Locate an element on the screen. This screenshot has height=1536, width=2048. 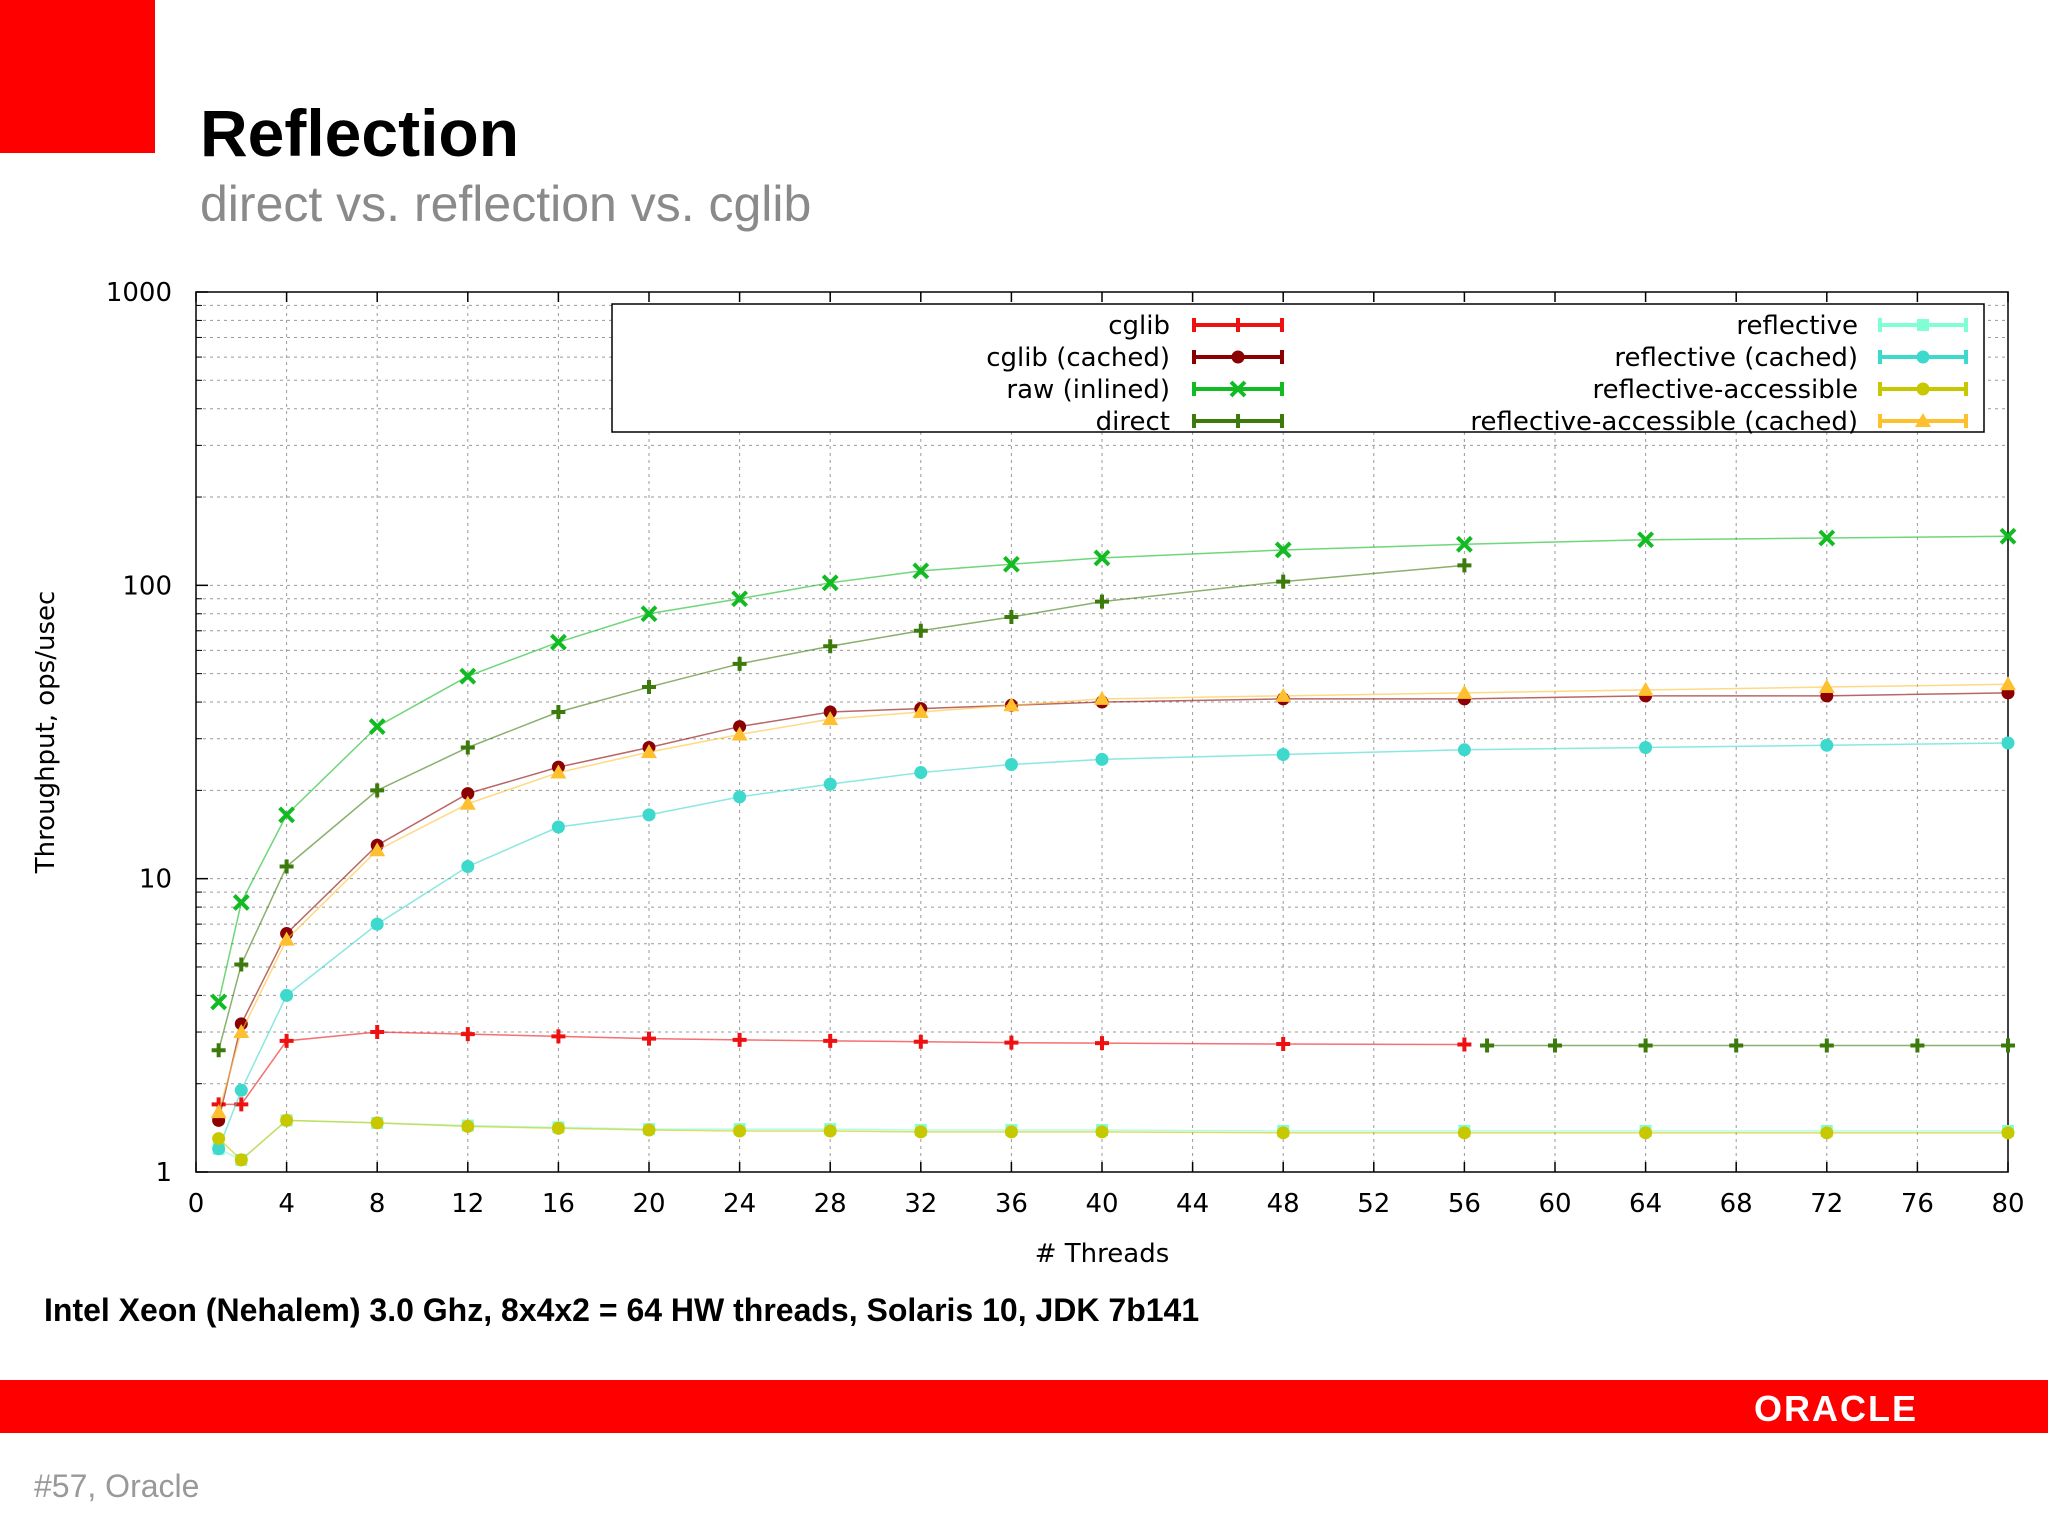
x-tick-label: 20 is located at coordinates (648, 1204).